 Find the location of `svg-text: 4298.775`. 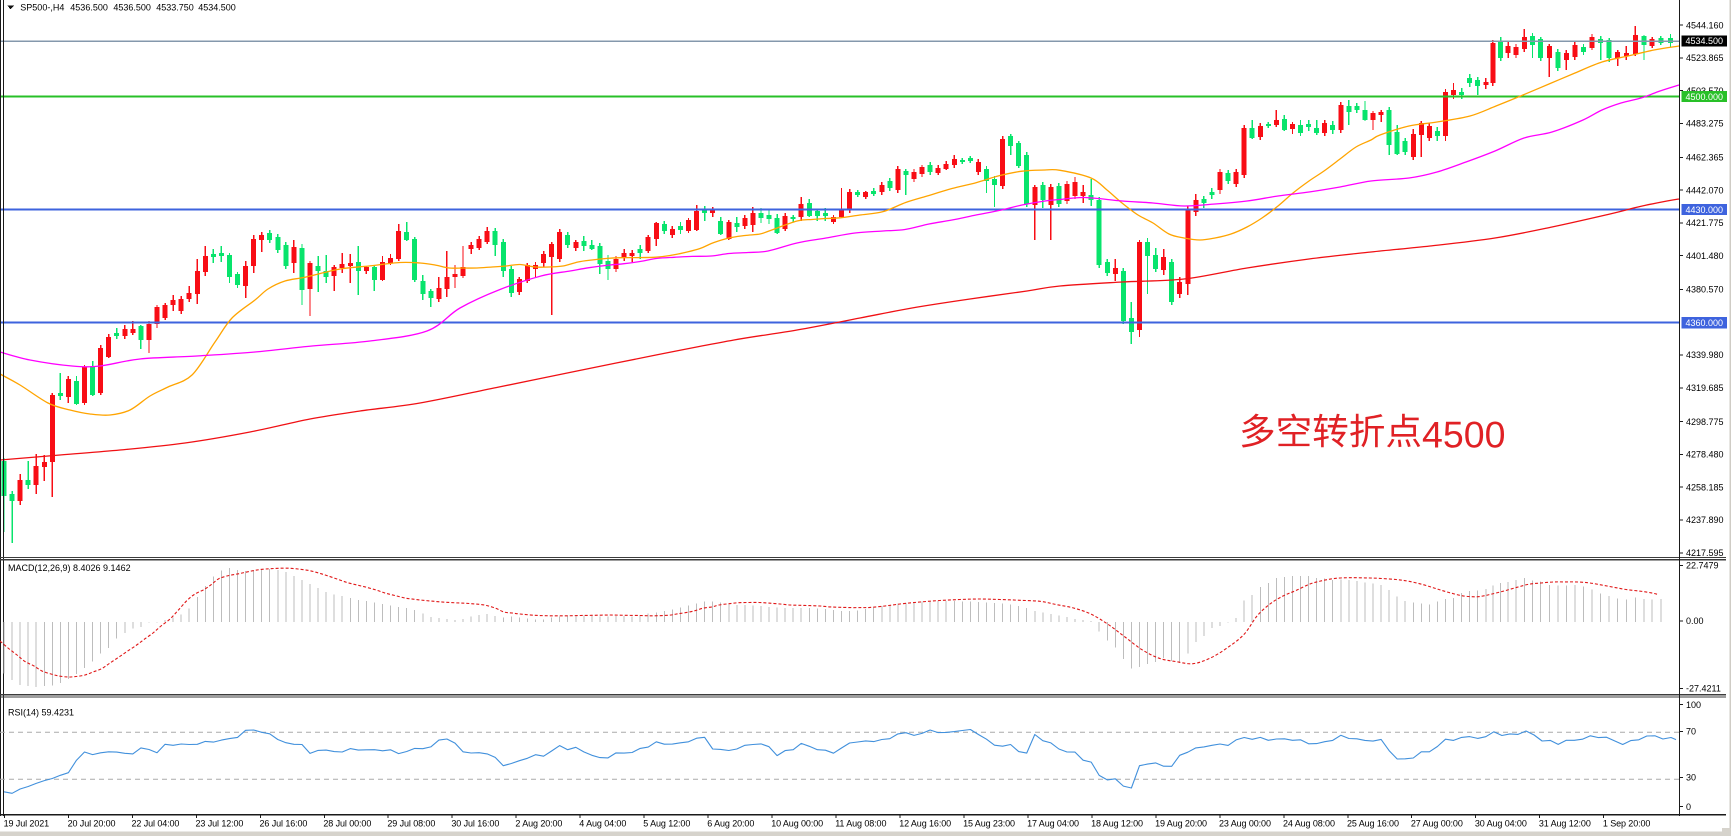

svg-text: 4298.775 is located at coordinates (1705, 422).